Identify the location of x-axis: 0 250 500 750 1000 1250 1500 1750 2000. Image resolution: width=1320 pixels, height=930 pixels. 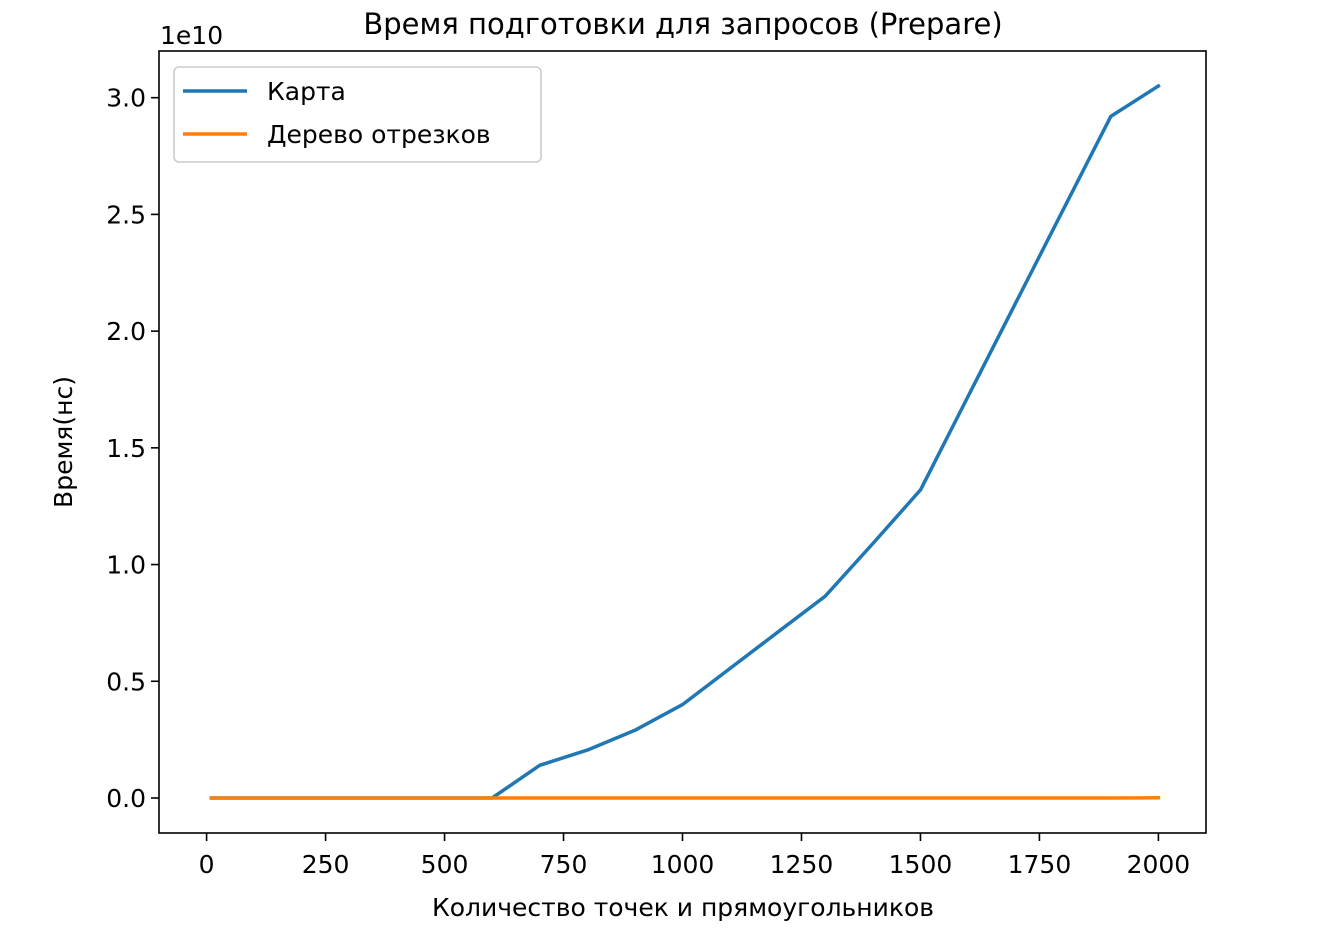
(695, 856).